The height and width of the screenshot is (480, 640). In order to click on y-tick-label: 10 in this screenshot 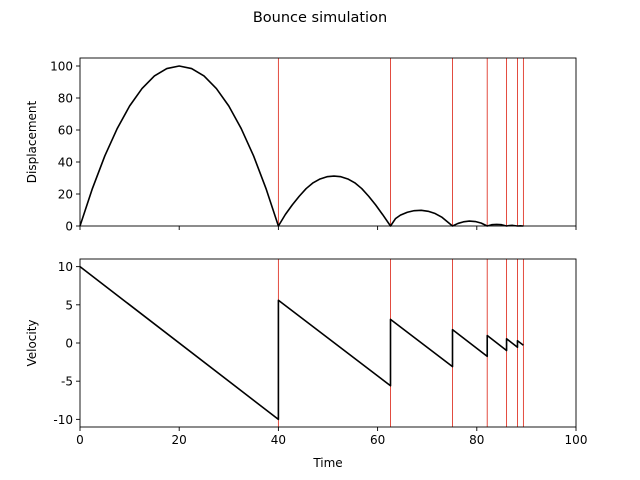, I will do `click(65, 267)`.